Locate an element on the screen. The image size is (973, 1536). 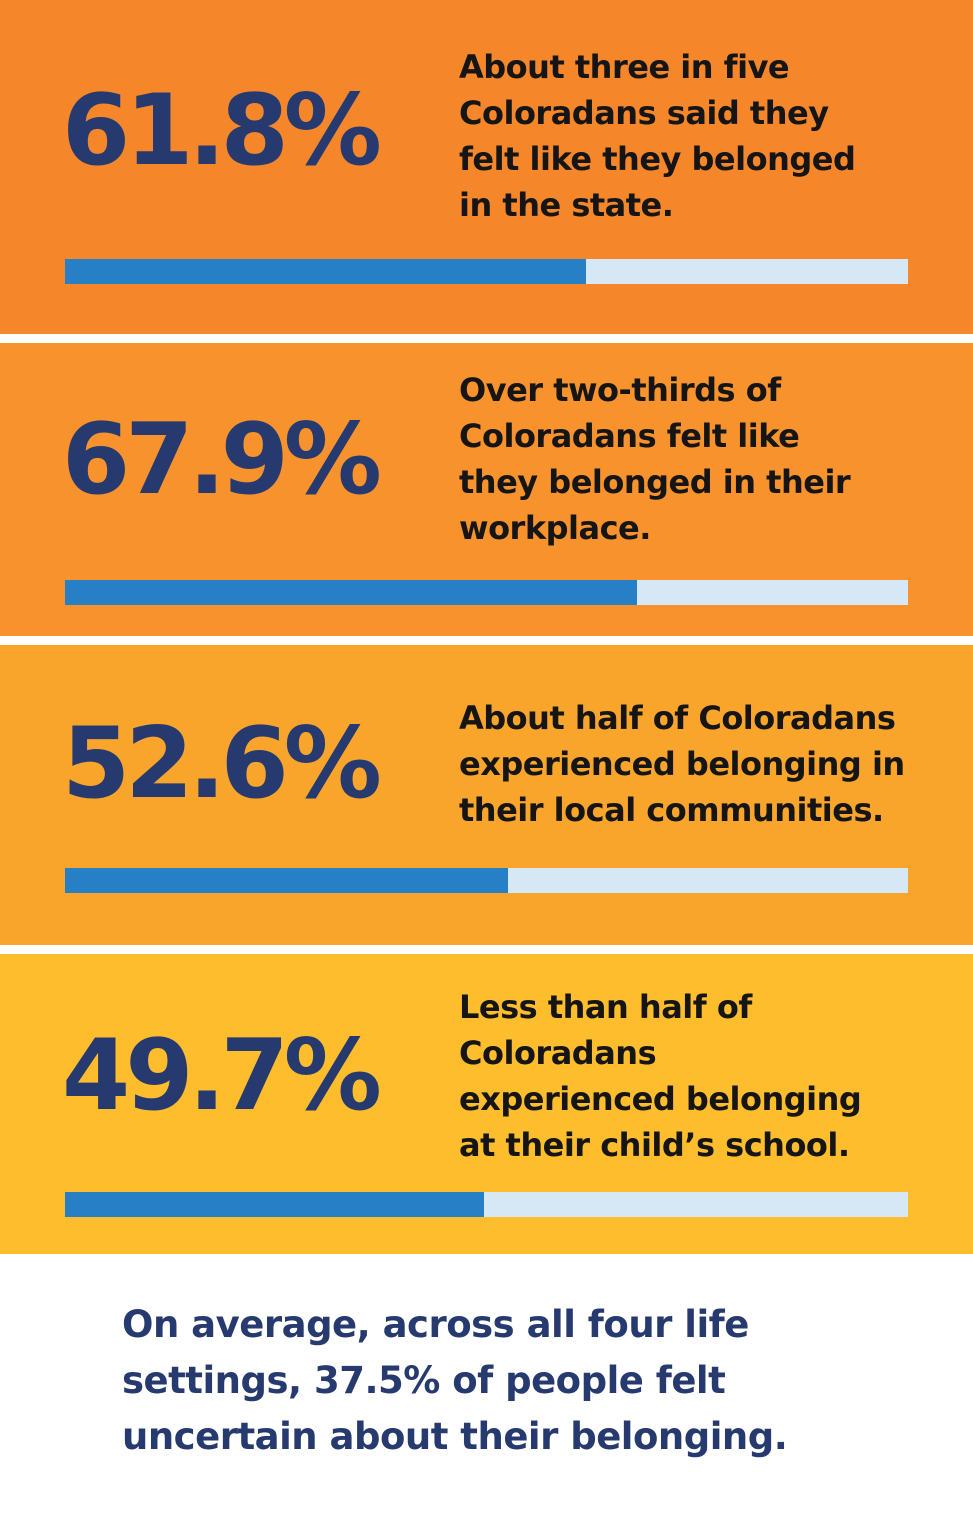
description-line: felt like they belonged is located at coordinates (657, 159).